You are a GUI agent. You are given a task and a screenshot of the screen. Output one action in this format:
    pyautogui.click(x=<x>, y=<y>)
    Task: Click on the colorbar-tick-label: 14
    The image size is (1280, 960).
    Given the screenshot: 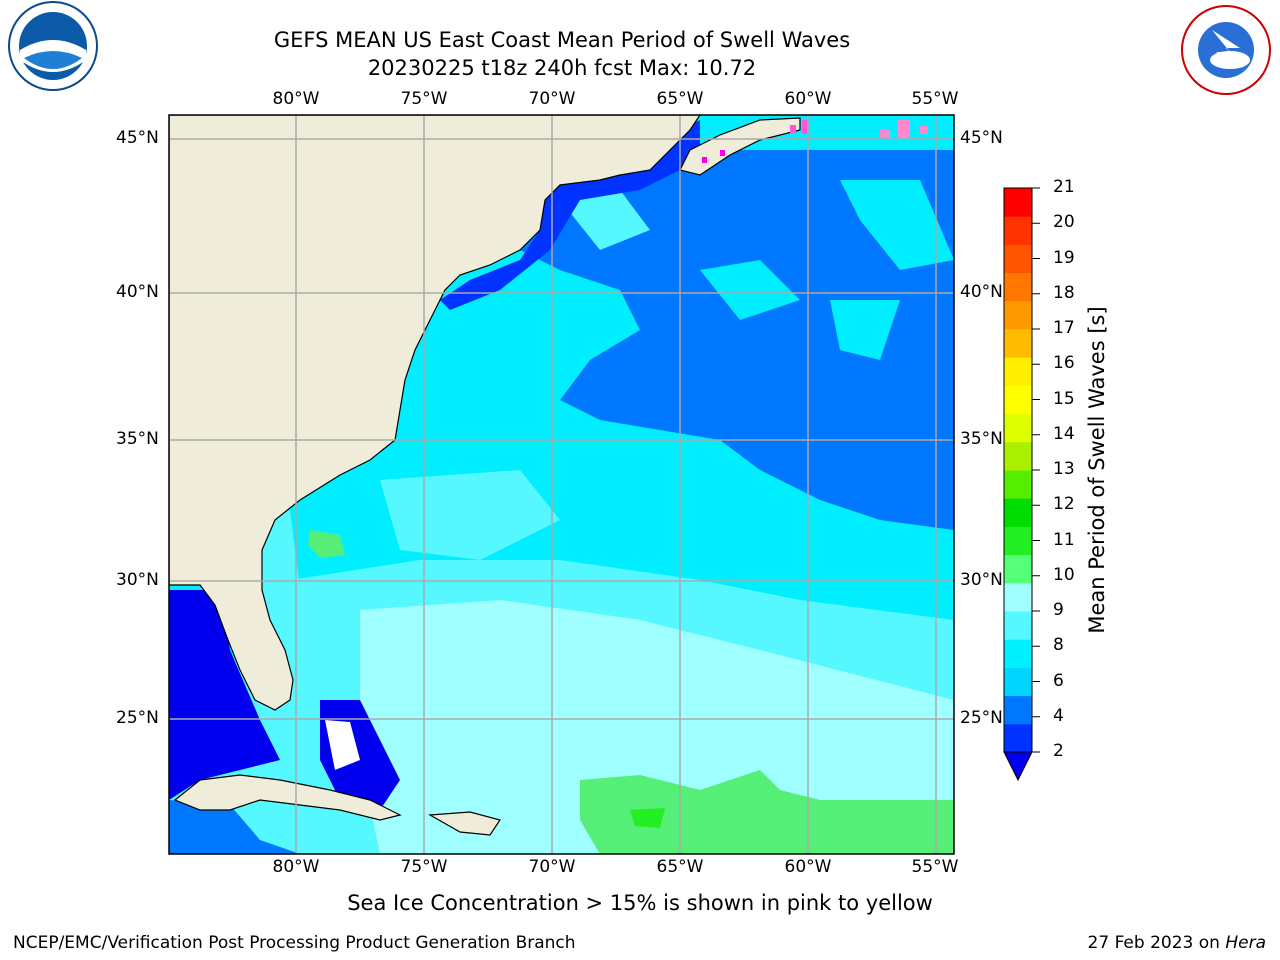 What is the action you would take?
    pyautogui.click(x=1064, y=433)
    